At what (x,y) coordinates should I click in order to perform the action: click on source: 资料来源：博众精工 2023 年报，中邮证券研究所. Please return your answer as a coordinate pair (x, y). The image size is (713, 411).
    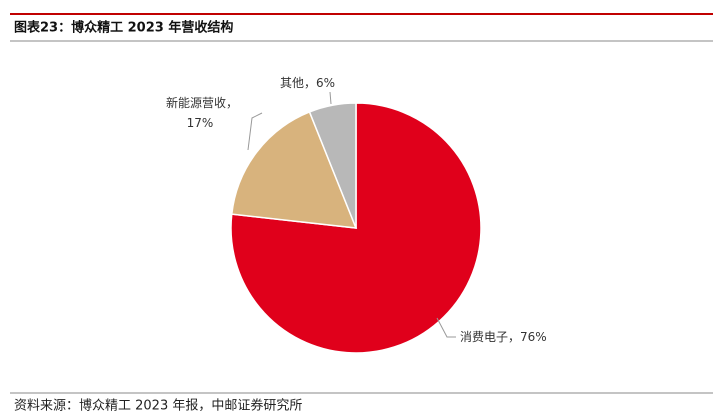
    Looking at the image, I should click on (158, 404).